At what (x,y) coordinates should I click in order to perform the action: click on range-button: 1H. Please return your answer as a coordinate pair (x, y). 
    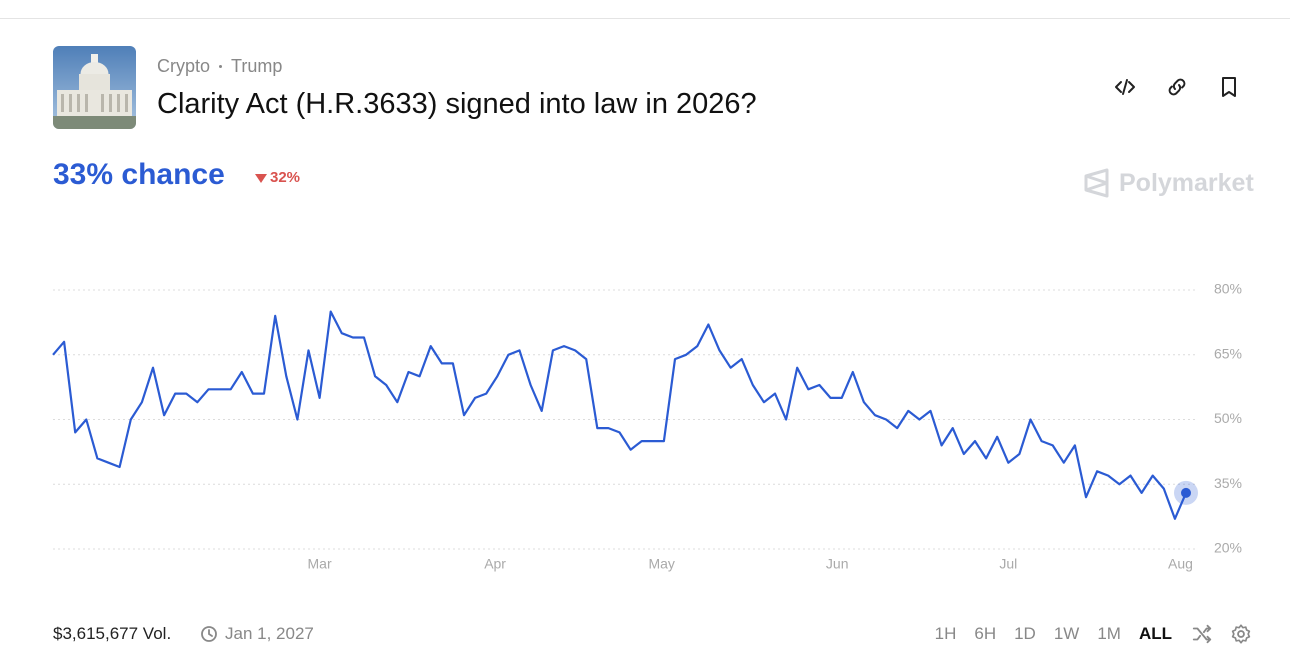
    Looking at the image, I should click on (945, 633).